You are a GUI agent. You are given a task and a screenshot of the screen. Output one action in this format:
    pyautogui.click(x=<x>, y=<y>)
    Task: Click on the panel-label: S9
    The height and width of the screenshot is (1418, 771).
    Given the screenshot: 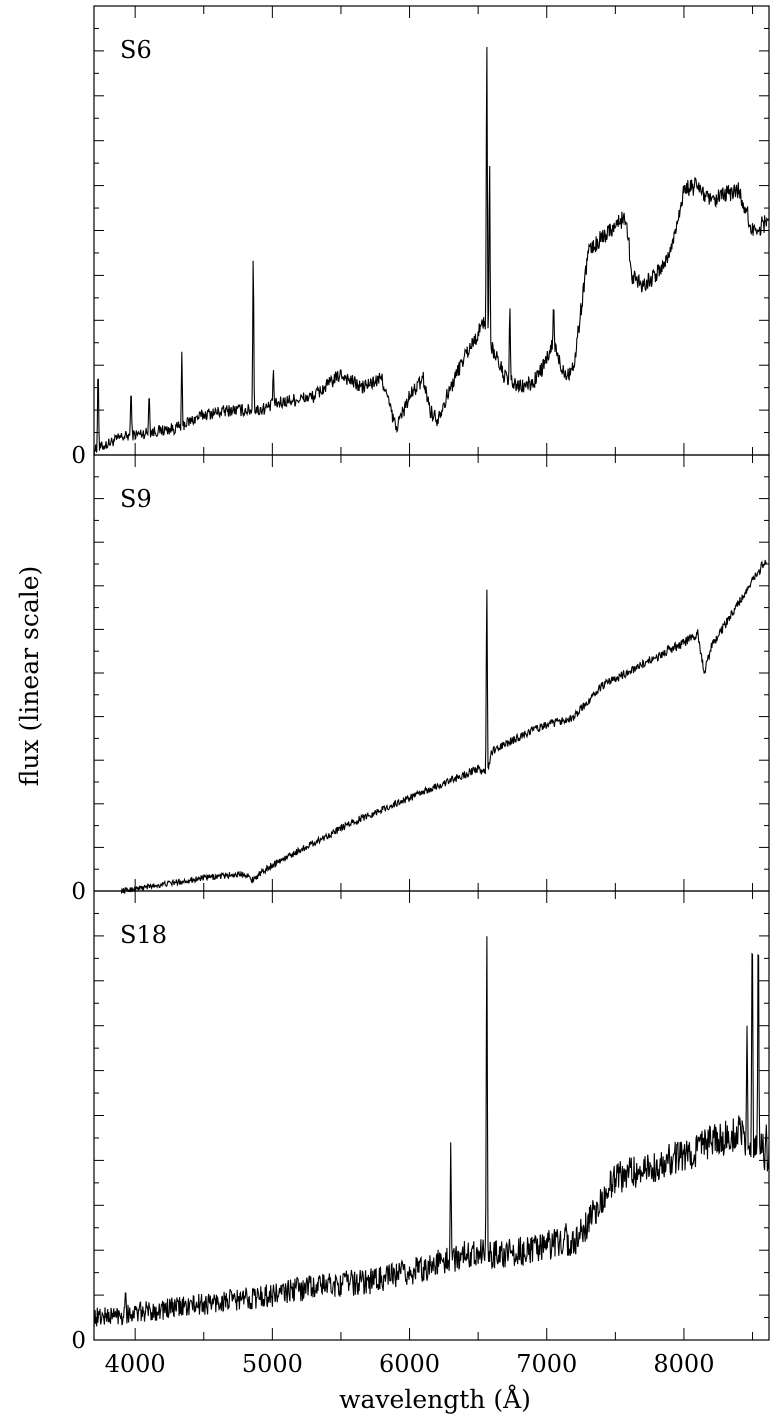 What is the action you would take?
    pyautogui.click(x=136, y=499)
    